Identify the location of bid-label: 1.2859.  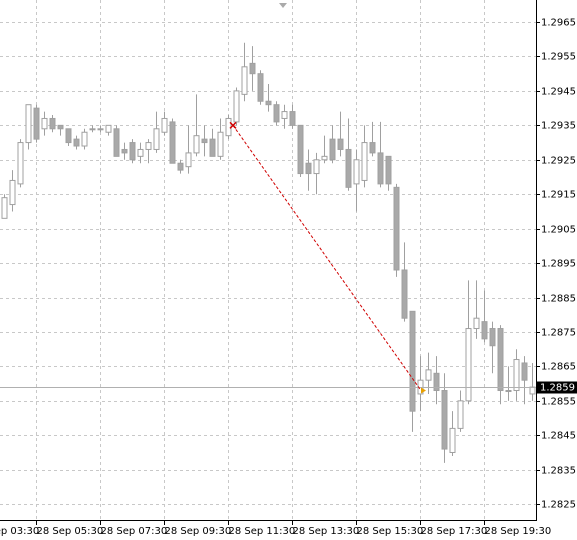
(557, 388).